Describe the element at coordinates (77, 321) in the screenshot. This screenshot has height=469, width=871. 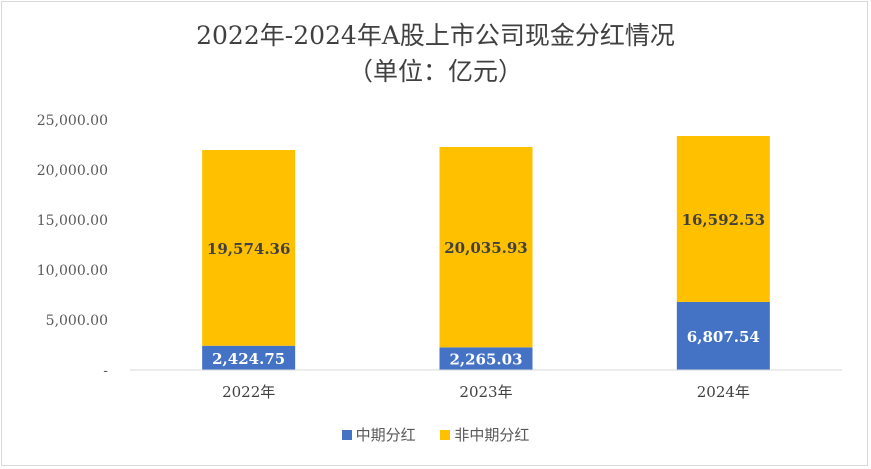
I see `y-tick-label: 5,000.00` at that location.